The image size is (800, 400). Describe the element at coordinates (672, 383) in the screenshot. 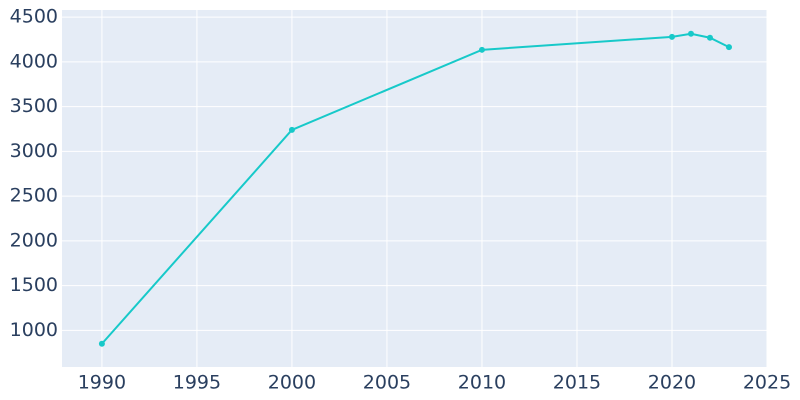

I see `x-tick-label: 2020` at that location.